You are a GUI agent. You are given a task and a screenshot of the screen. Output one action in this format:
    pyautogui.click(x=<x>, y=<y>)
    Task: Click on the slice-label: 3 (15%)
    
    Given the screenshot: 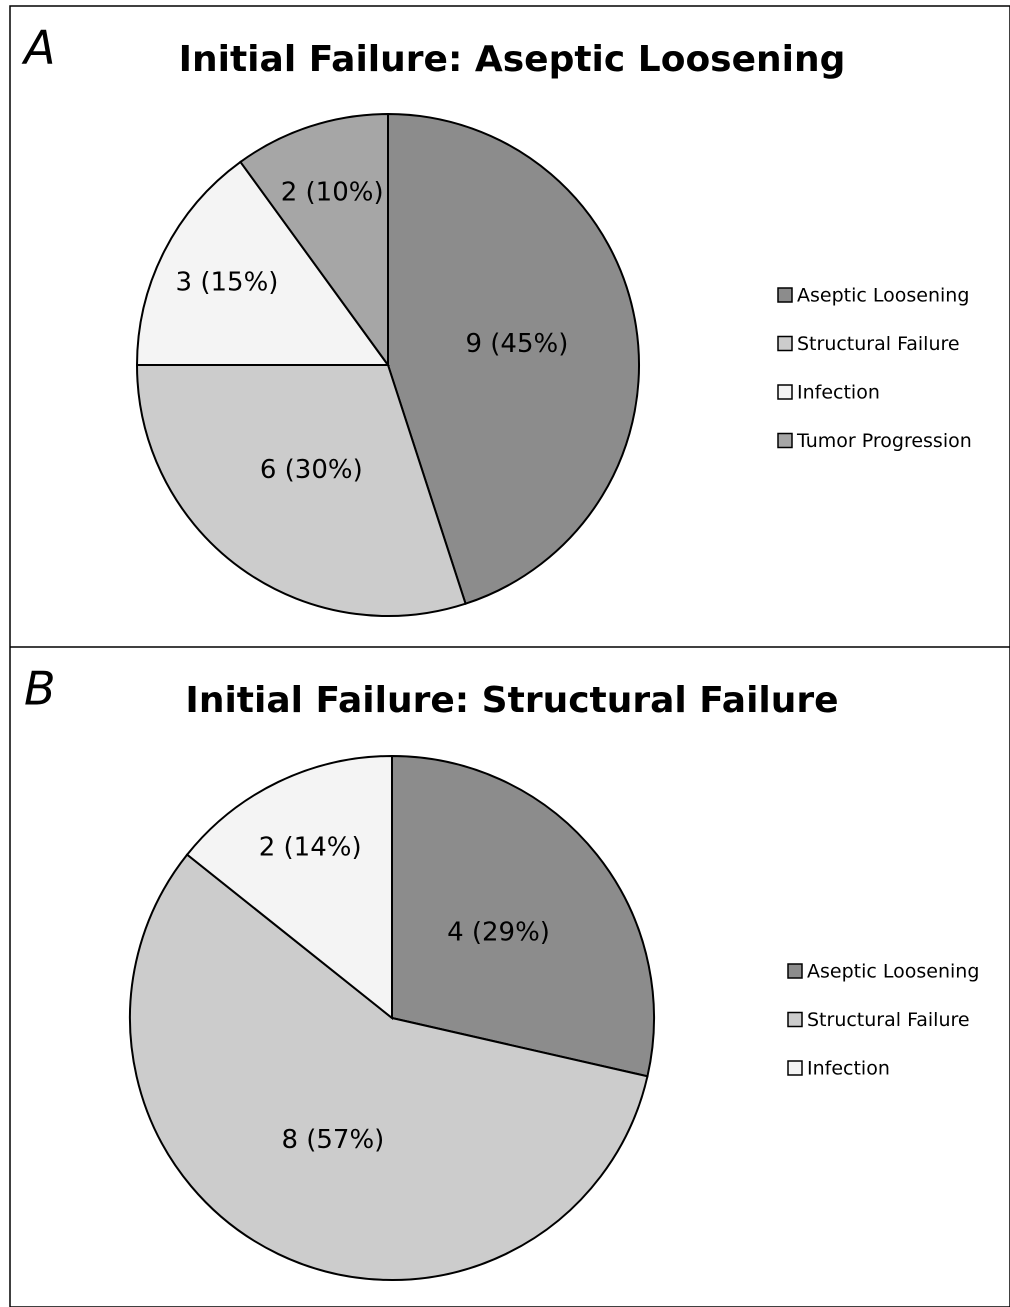 What is the action you would take?
    pyautogui.click(x=227, y=282)
    